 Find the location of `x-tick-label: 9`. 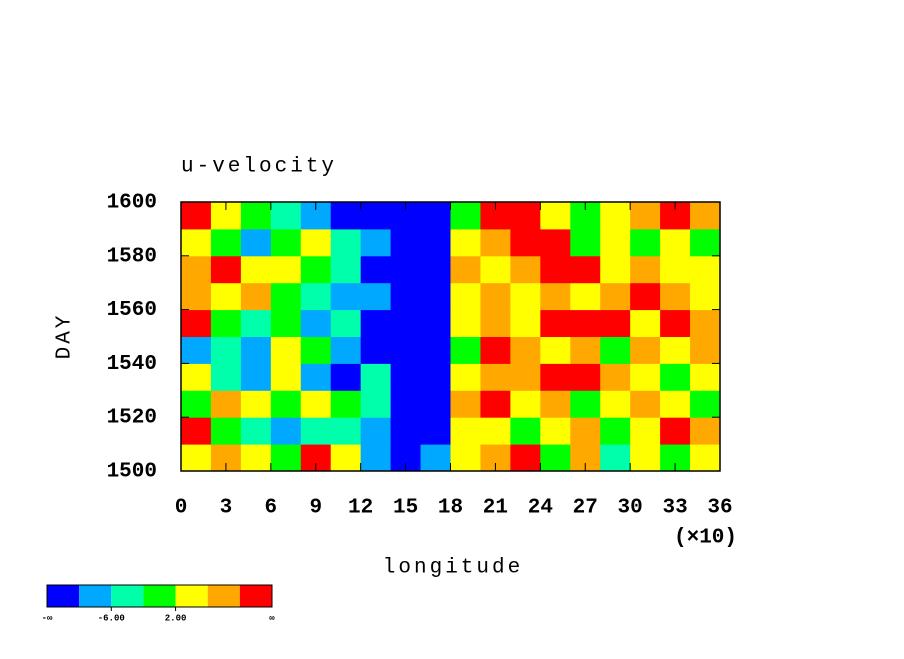

x-tick-label: 9 is located at coordinates (315, 508).